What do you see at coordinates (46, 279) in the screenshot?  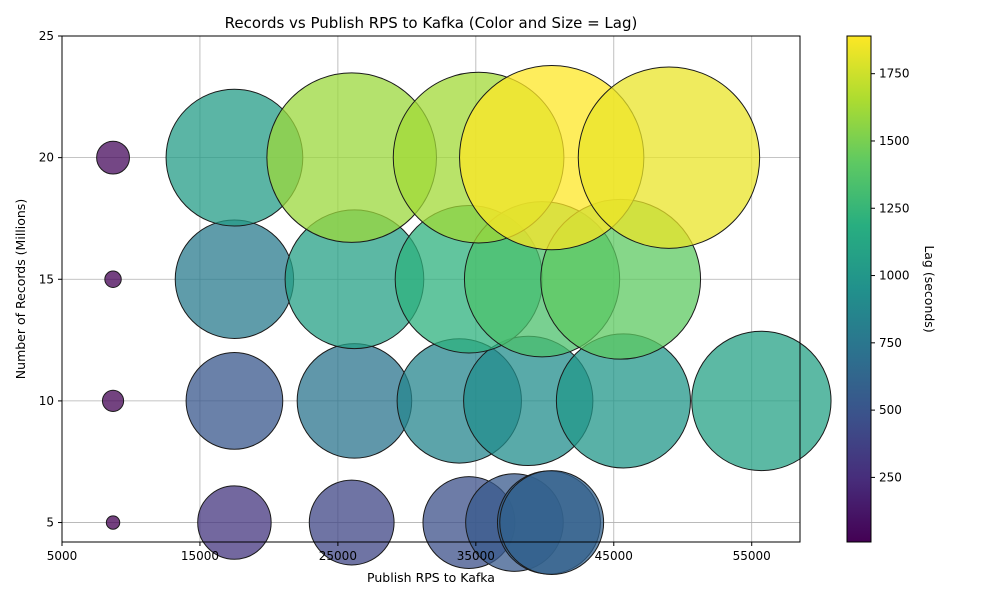 I see `y-tick-label: 15` at bounding box center [46, 279].